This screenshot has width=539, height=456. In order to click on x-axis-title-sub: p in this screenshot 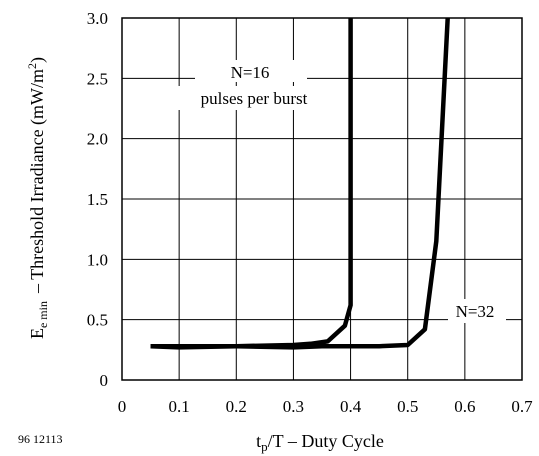, I will do `click(264, 446)`.